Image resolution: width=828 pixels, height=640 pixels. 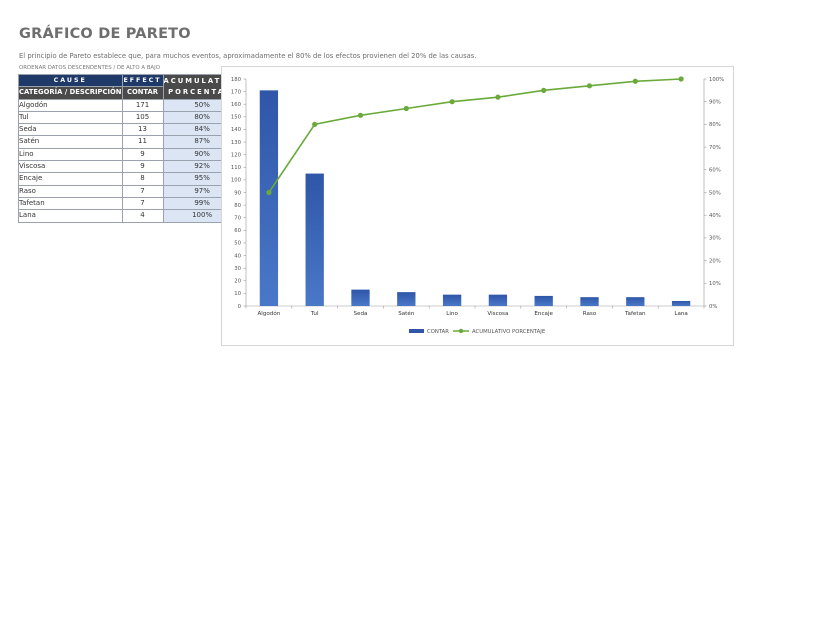 I want to click on cell-count: 11, so click(x=142, y=142).